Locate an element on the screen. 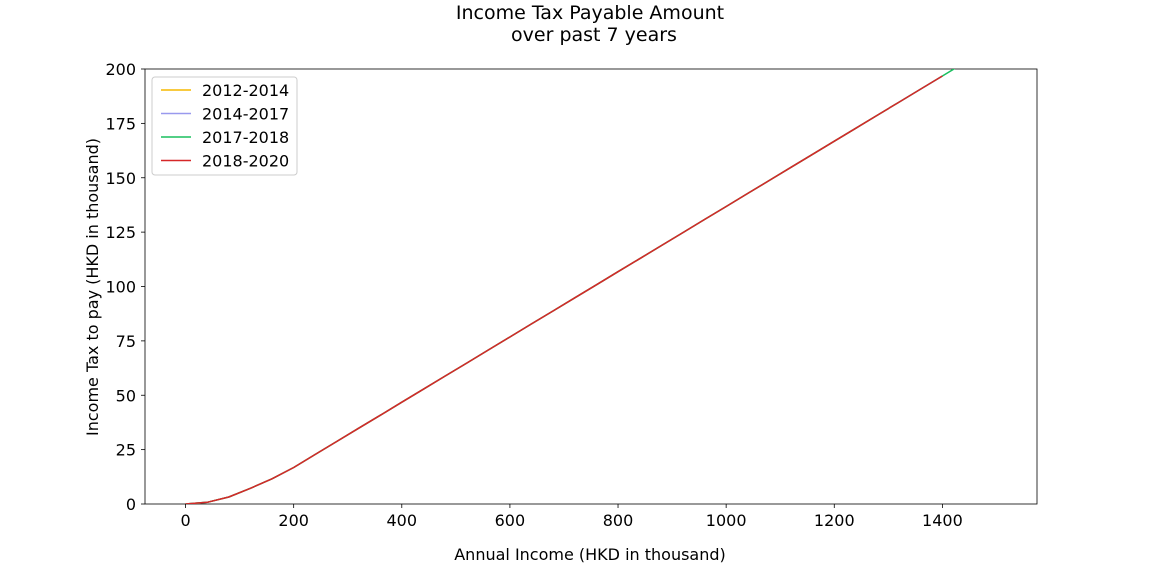 The height and width of the screenshot is (576, 1152). legend: 2012-2014 2014-2017 2017-2018 2018-2020 is located at coordinates (224, 126).